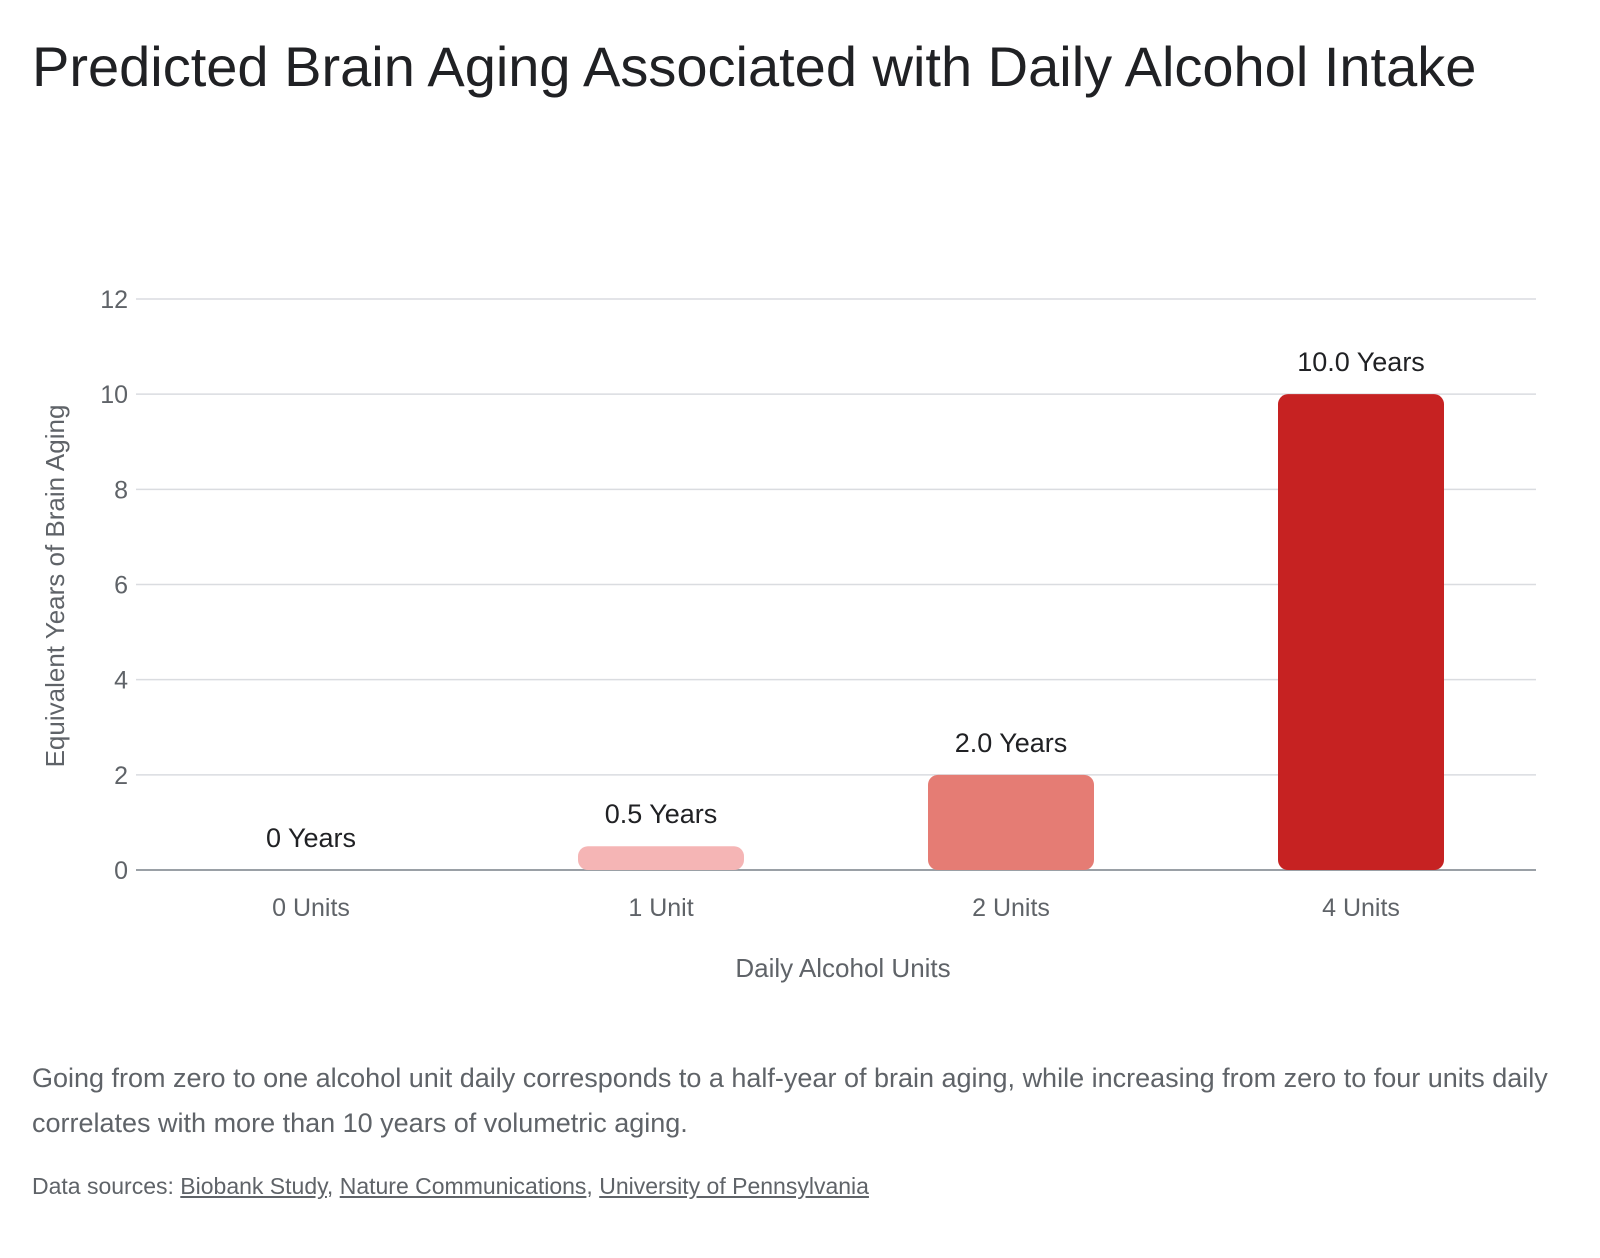 The width and height of the screenshot is (1600, 1258). Describe the element at coordinates (121, 681) in the screenshot. I see `y-tick-label: 4` at that location.